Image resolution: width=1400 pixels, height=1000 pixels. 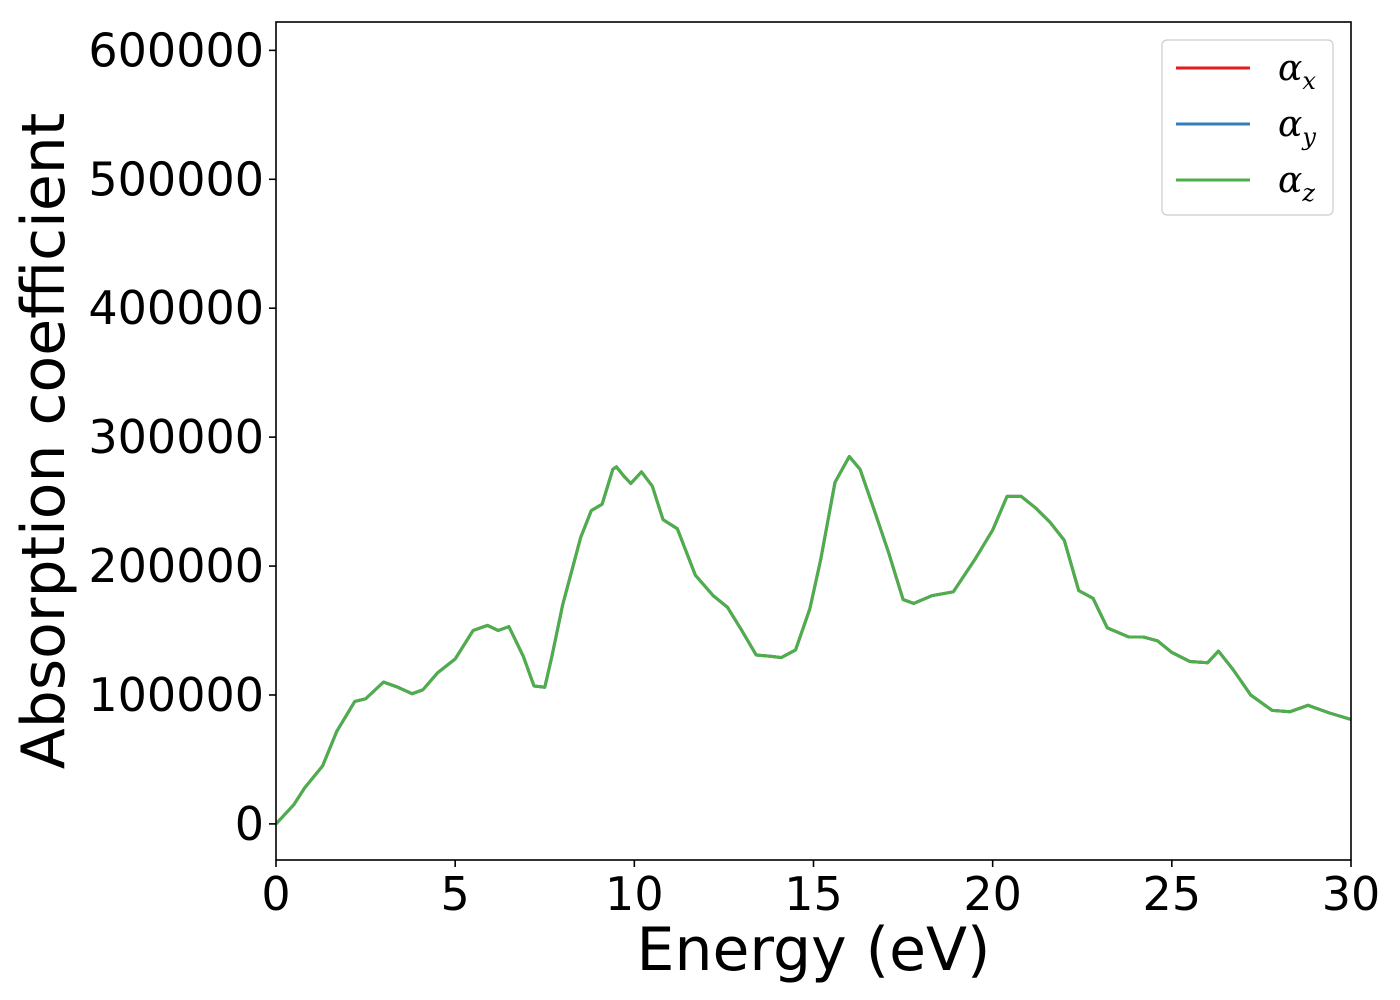 What do you see at coordinates (813, 894) in the screenshot?
I see `x-tick-label: 15` at bounding box center [813, 894].